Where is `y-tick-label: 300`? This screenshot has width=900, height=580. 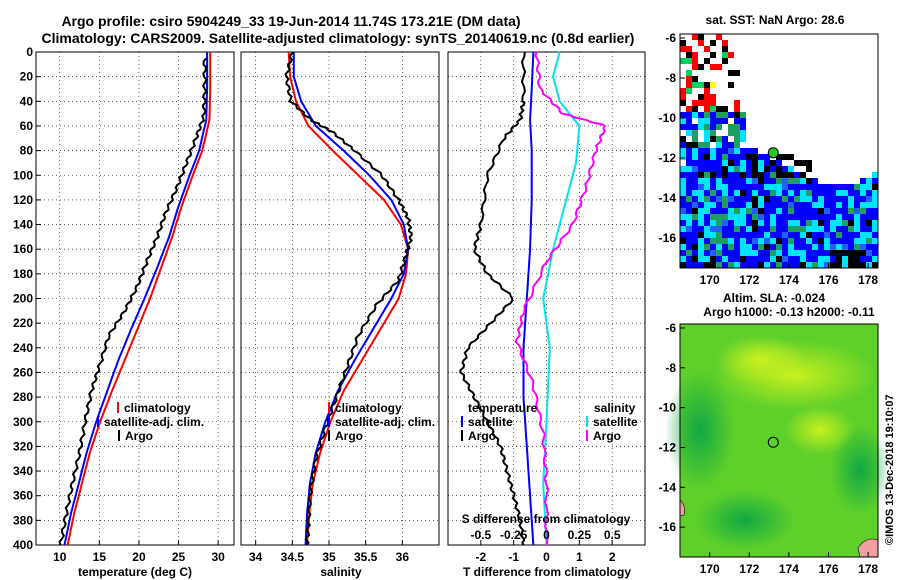 y-tick-label: 300 is located at coordinates (23, 422).